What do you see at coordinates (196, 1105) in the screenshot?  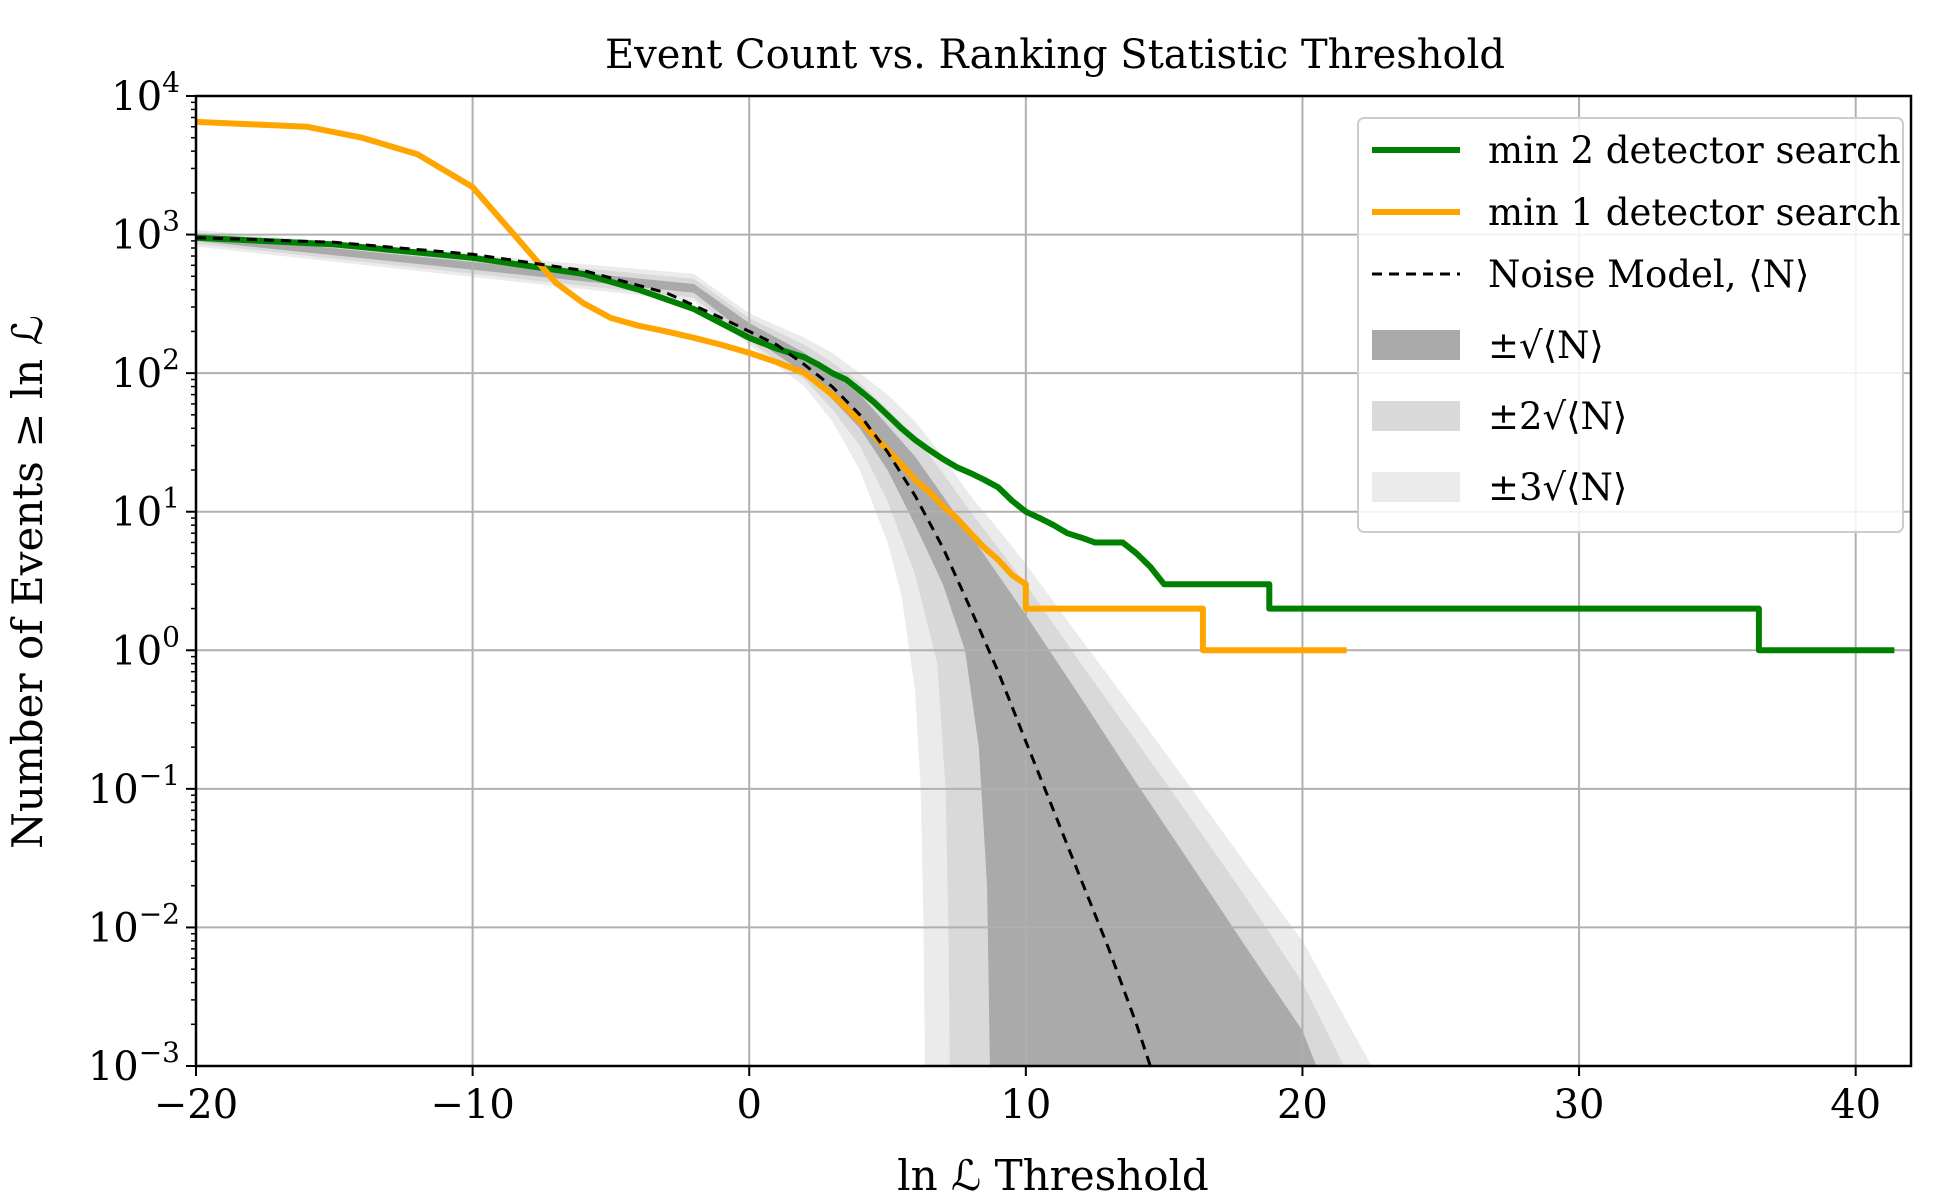 I see `x-tick-label: −20` at bounding box center [196, 1105].